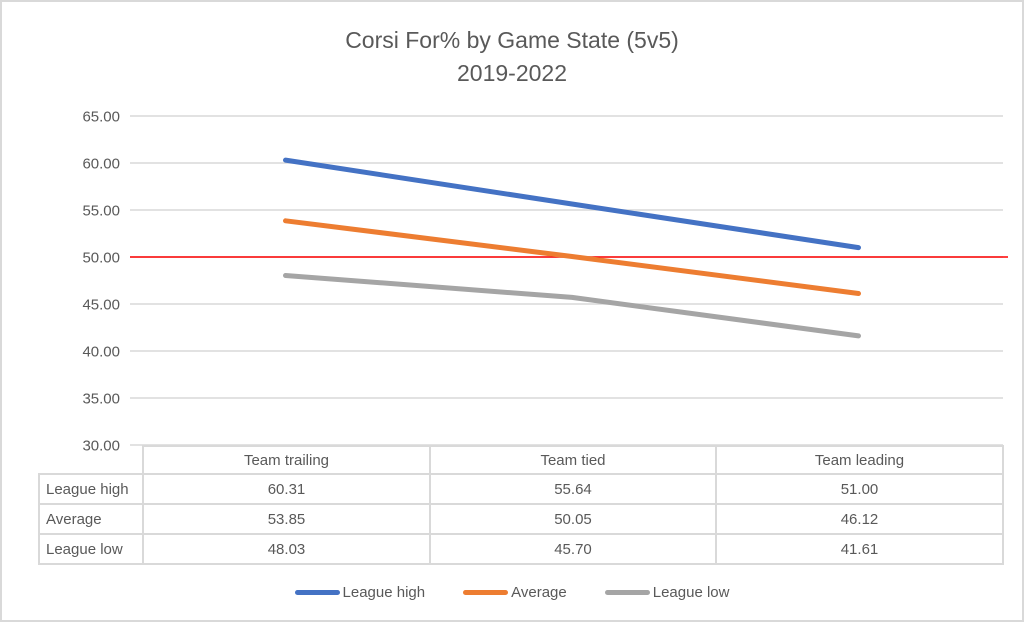  Describe the element at coordinates (573, 519) in the screenshot. I see `data-table-cell: 50.05` at that location.